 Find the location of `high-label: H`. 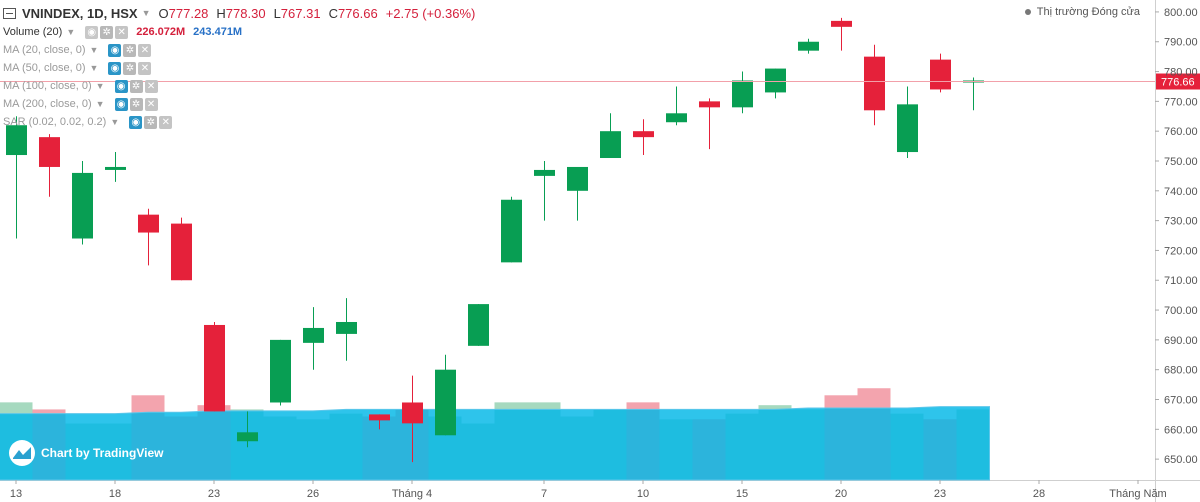

high-label: H is located at coordinates (221, 13).